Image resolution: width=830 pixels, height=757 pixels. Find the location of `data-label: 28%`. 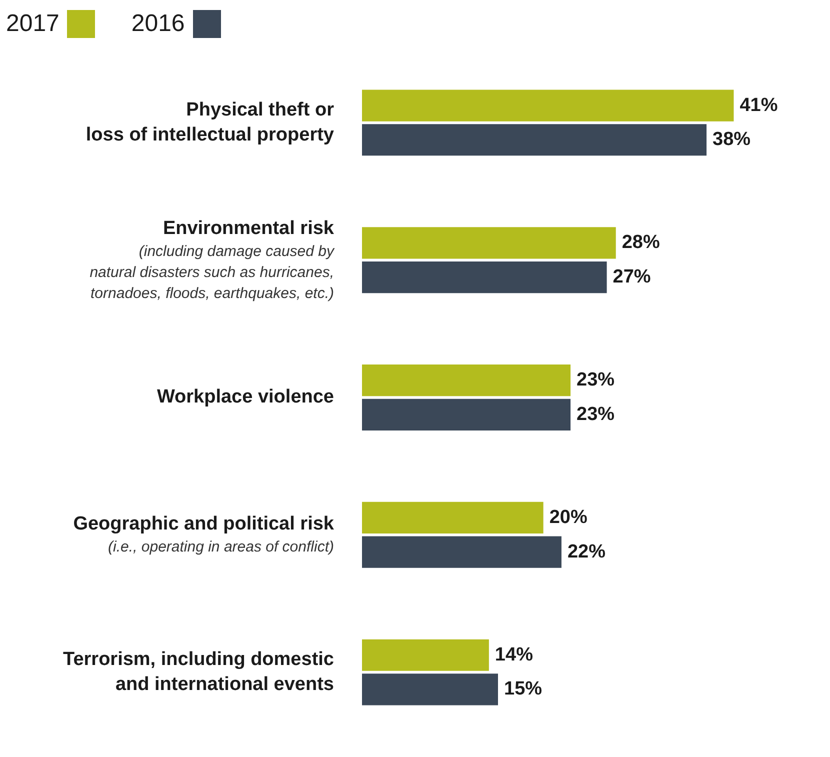

data-label: 28% is located at coordinates (641, 243).